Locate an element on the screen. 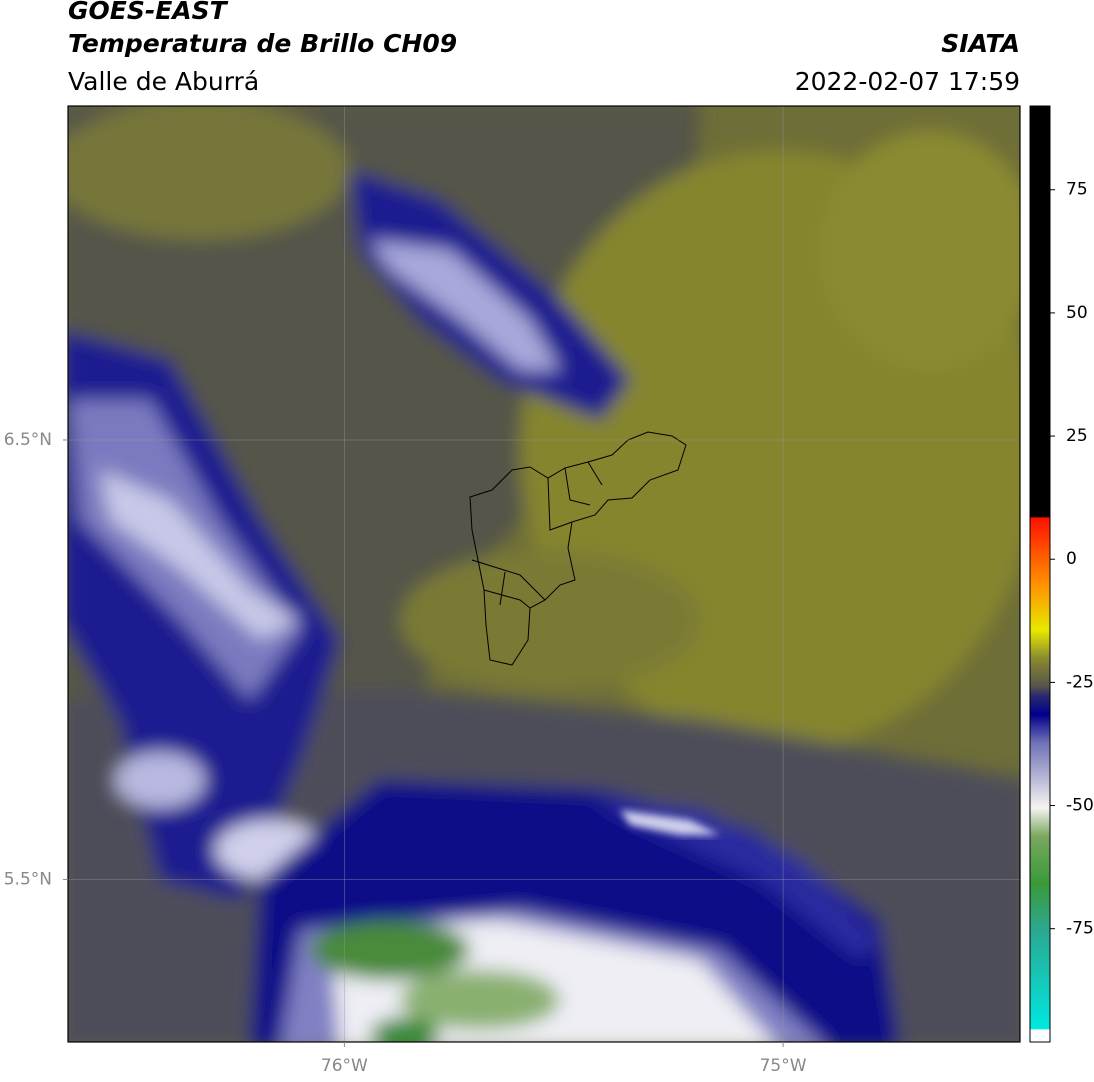 The height and width of the screenshot is (1082, 1094). datetime: 2022-02-07 17:59 is located at coordinates (907, 81).